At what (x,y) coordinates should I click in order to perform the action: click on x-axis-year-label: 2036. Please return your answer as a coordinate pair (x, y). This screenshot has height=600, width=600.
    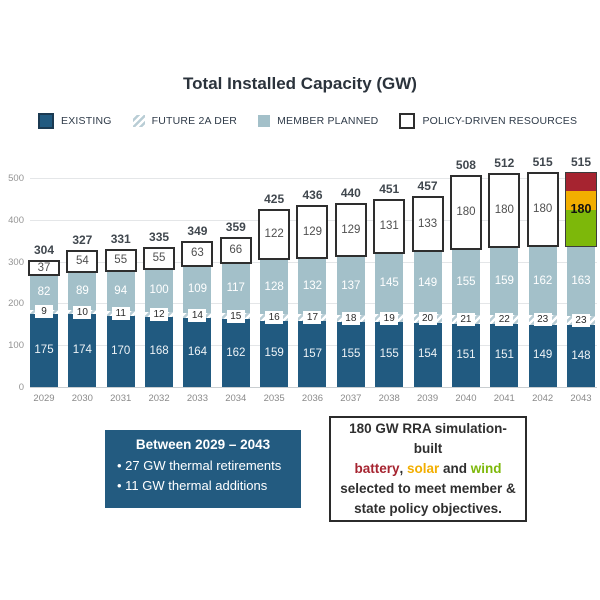
    Looking at the image, I should click on (312, 398).